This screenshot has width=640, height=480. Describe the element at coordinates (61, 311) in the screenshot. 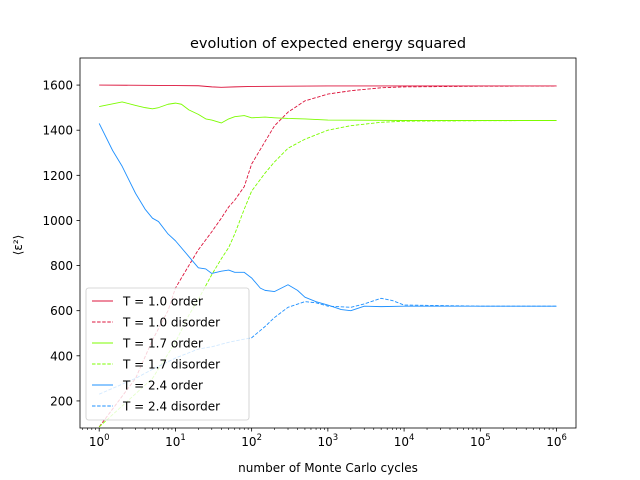

I see `y-tick-label: 600` at that location.